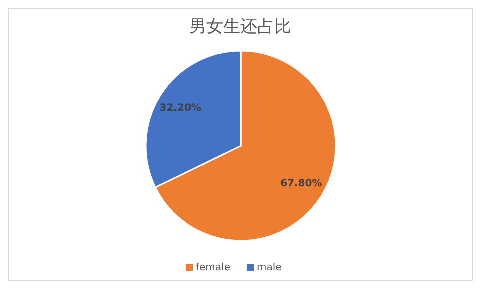  I want to click on data-label: 32.20%, so click(181, 108).